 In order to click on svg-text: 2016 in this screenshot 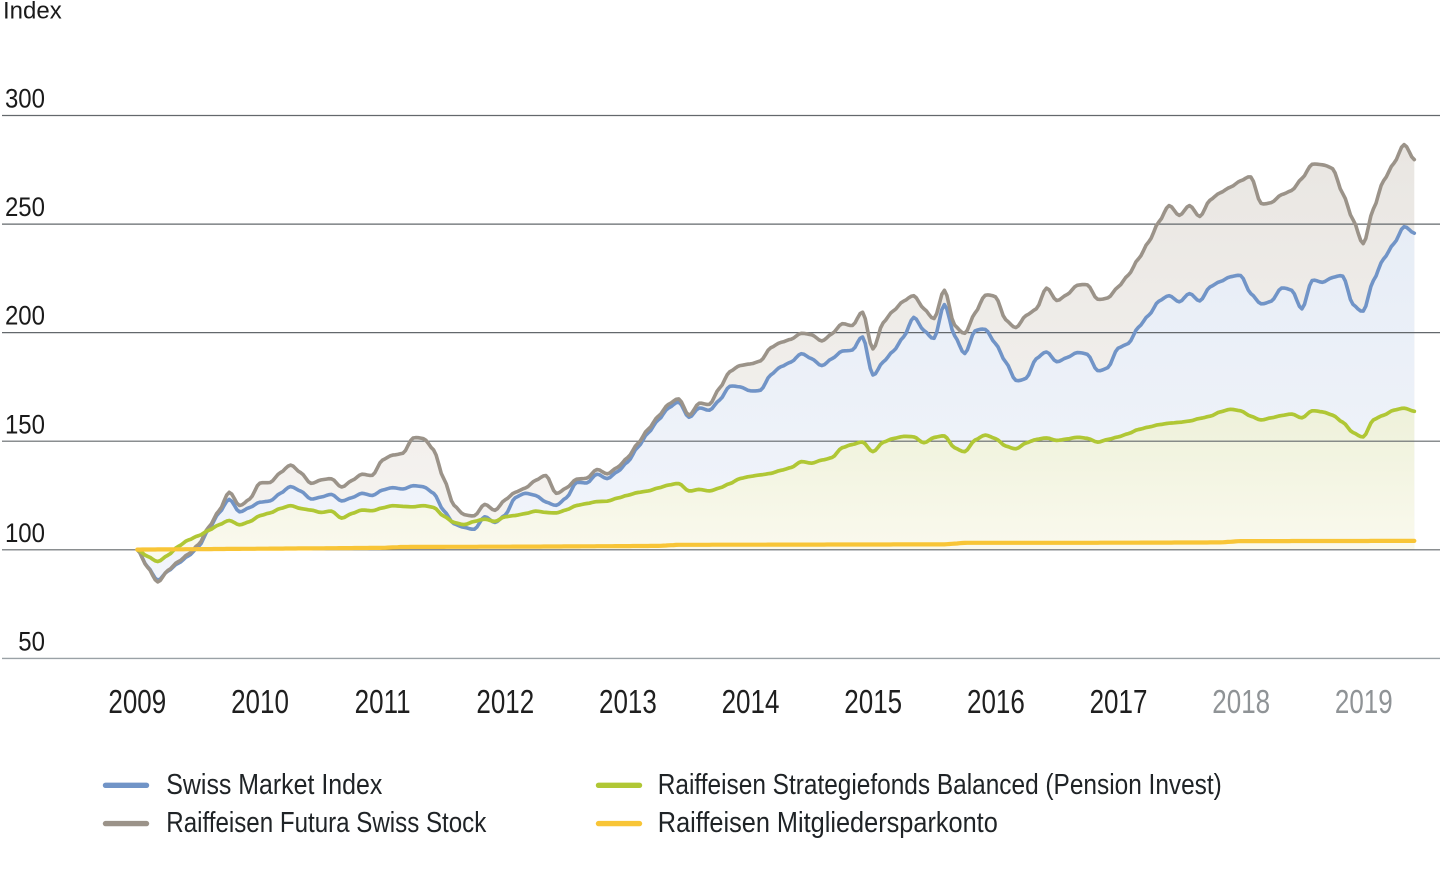, I will do `click(996, 702)`.